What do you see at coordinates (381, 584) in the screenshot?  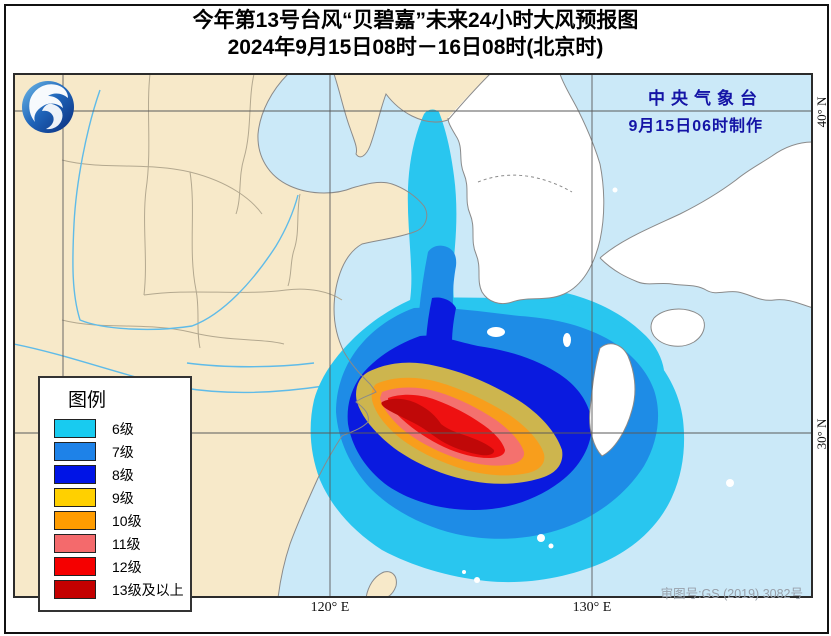 I see `taiwan-island` at bounding box center [381, 584].